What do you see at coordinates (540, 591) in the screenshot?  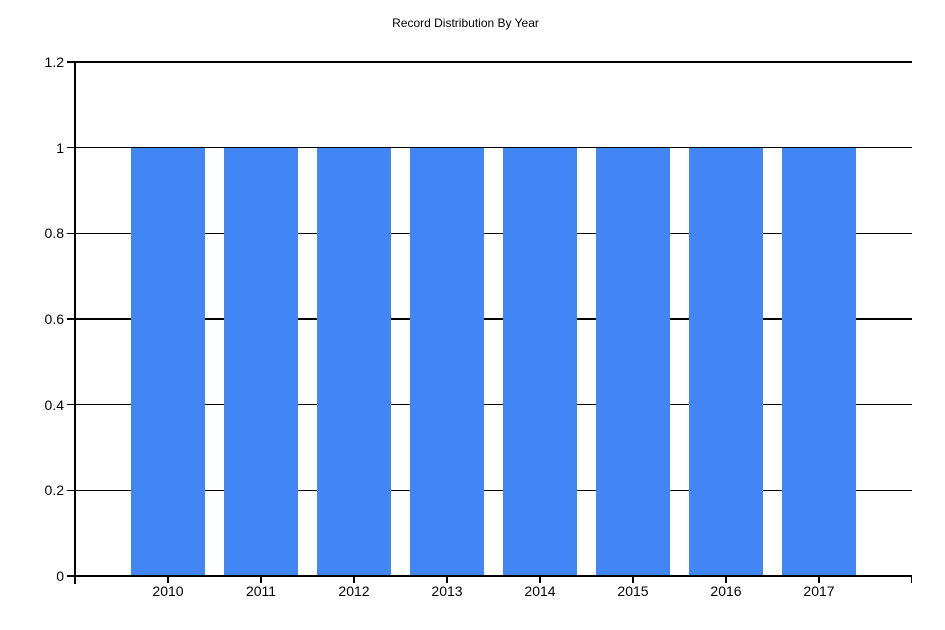 I see `x-tick-label: 2014` at bounding box center [540, 591].